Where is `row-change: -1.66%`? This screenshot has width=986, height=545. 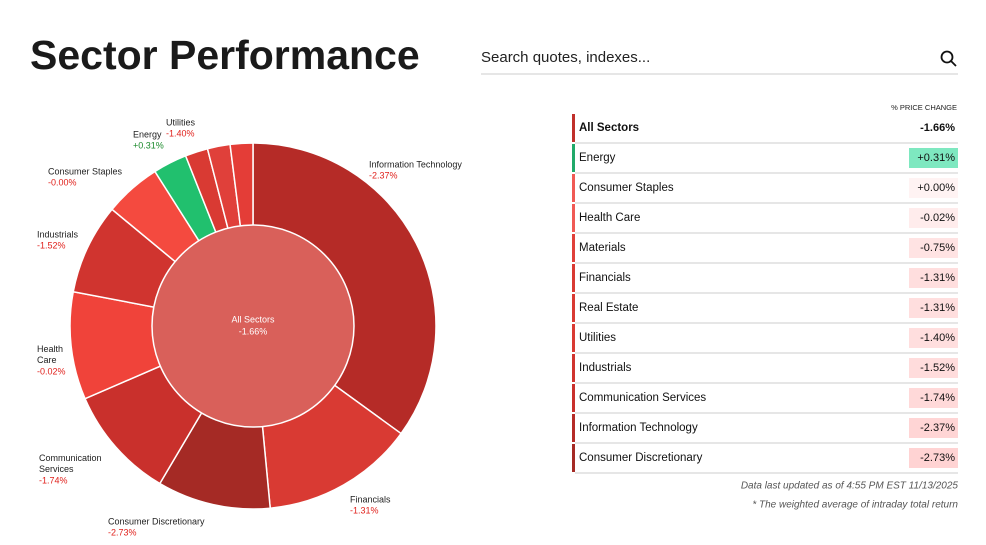
row-change: -1.66% is located at coordinates (937, 128).